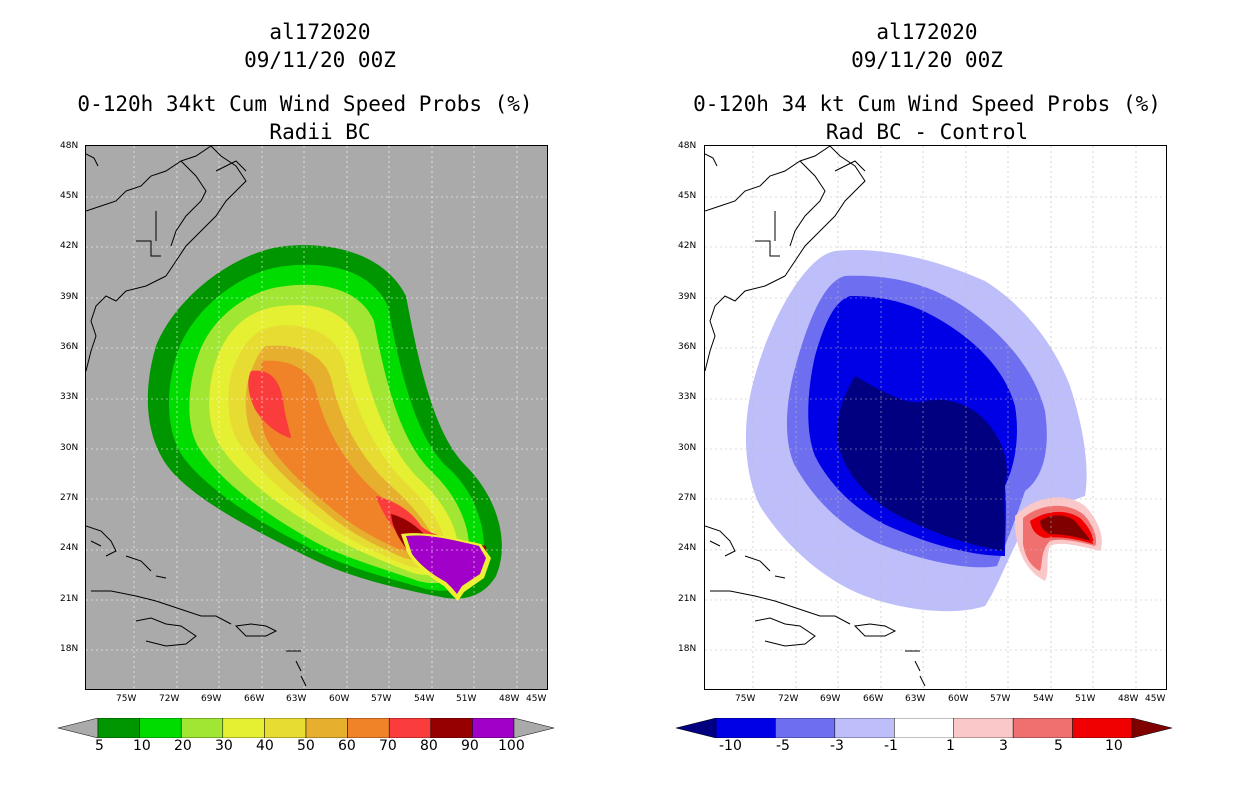  I want to click on right-contour-pos10, so click(1065, 528).